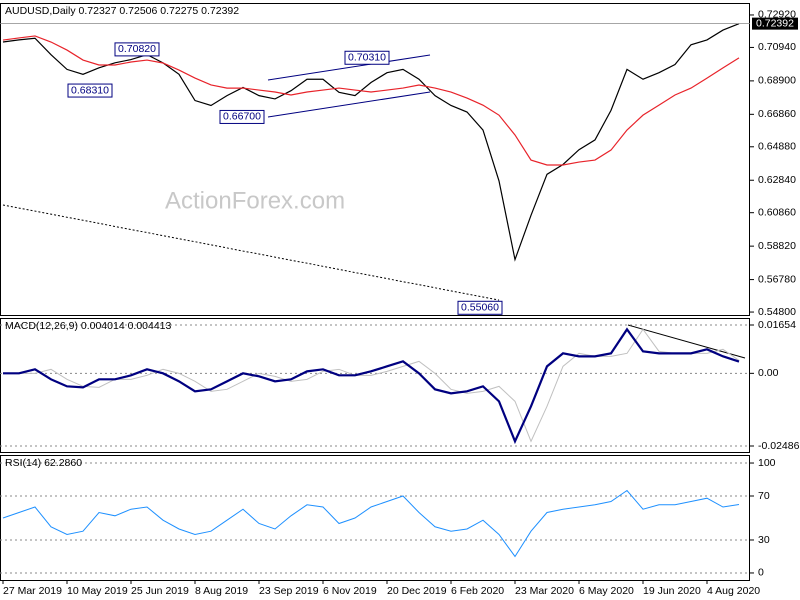  What do you see at coordinates (349, 104) in the screenshot?
I see `channel-lower` at bounding box center [349, 104].